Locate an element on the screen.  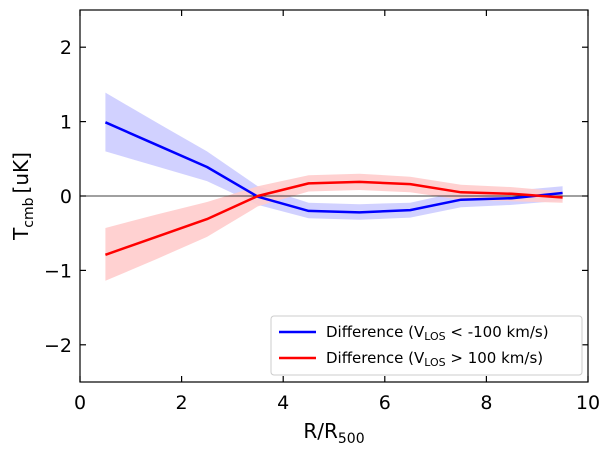
series-line-red is located at coordinates (333, 218).